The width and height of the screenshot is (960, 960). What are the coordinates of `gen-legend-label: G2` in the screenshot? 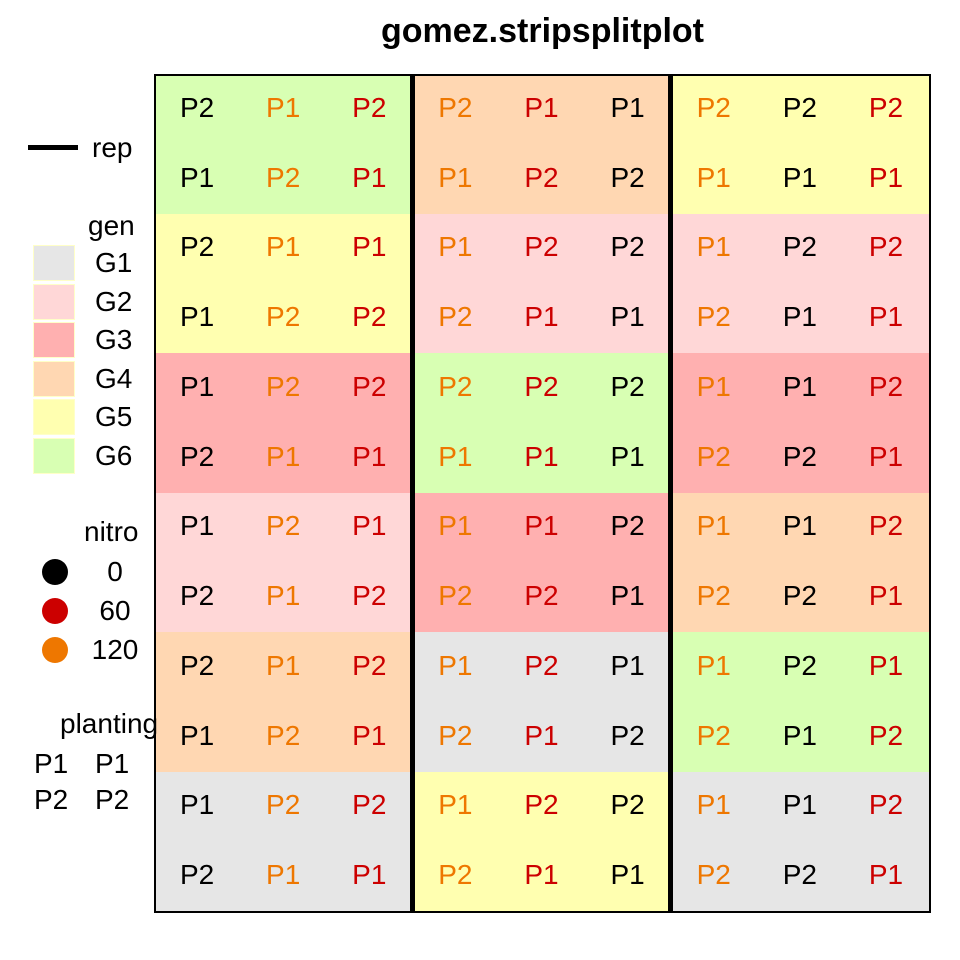 It's located at (114, 301).